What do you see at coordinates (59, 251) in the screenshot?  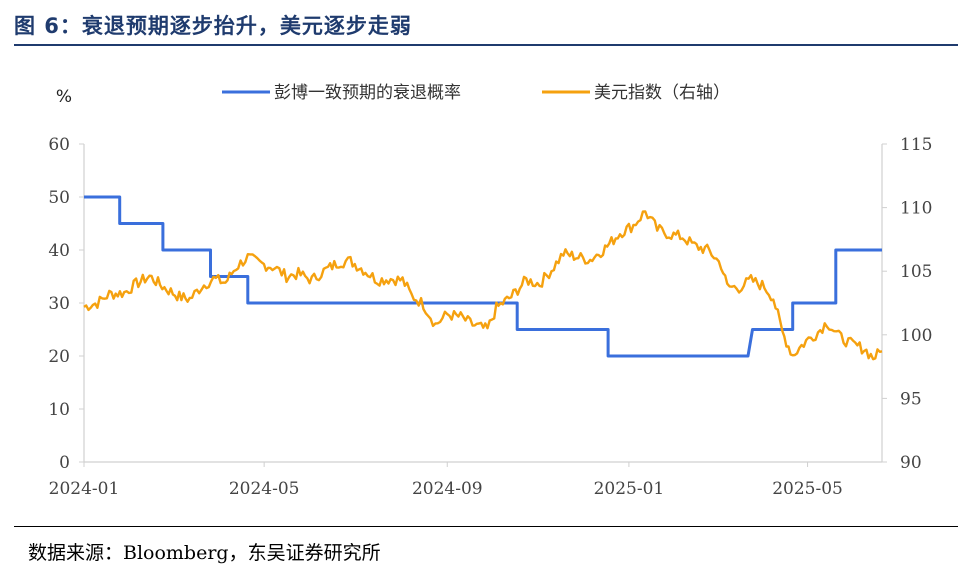 I see `left-tick-label: 40` at bounding box center [59, 251].